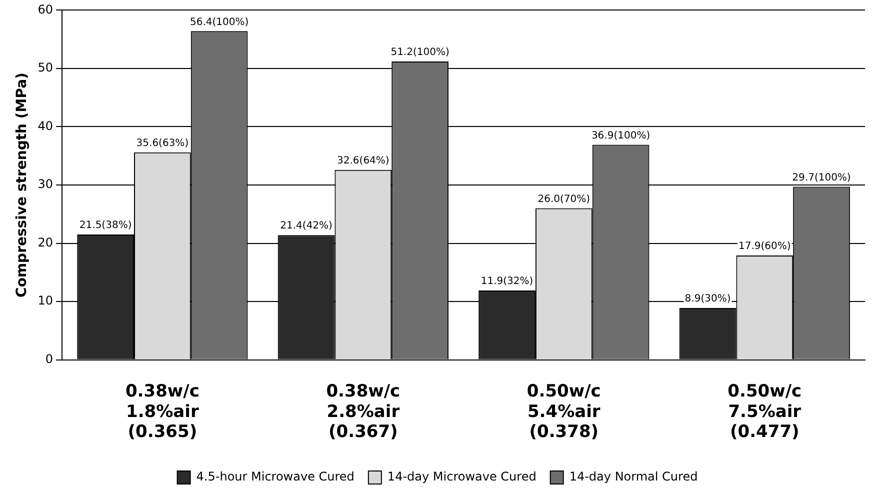 The image size is (875, 504). I want to click on legend-label: 4.5-hour Microwave Cured, so click(275, 477).